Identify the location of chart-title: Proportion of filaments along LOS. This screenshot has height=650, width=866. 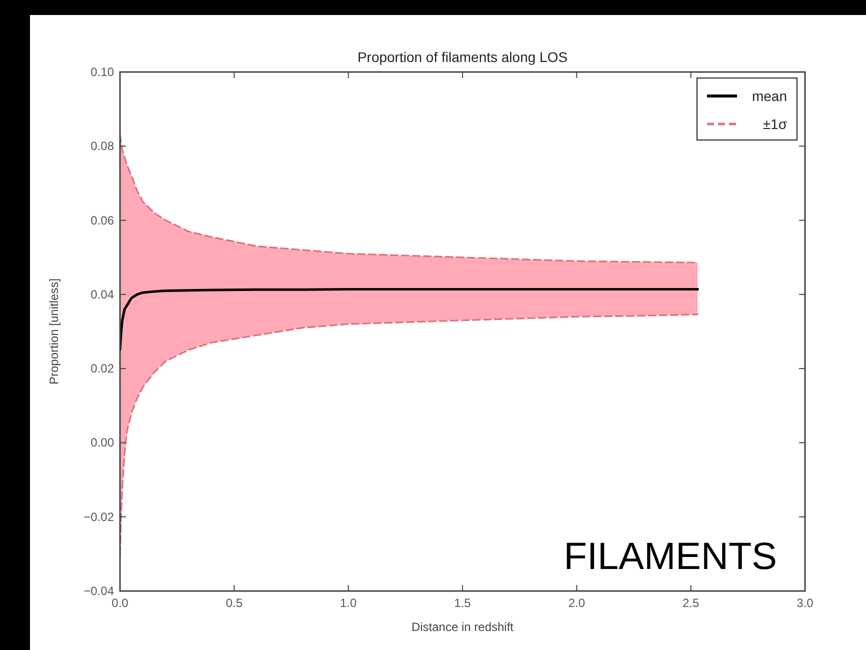
(462, 57).